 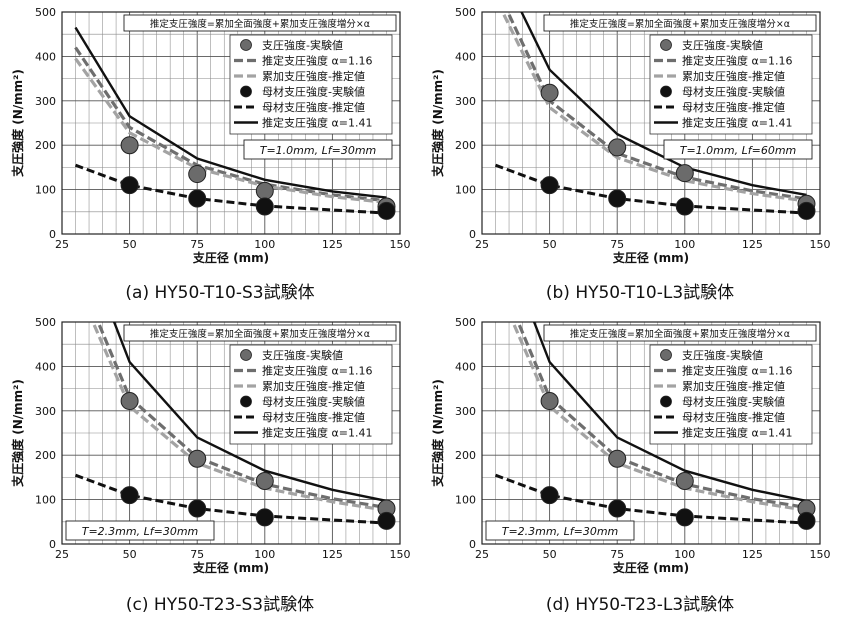 I want to click on y-tick-label: 300, so click(x=45, y=411).